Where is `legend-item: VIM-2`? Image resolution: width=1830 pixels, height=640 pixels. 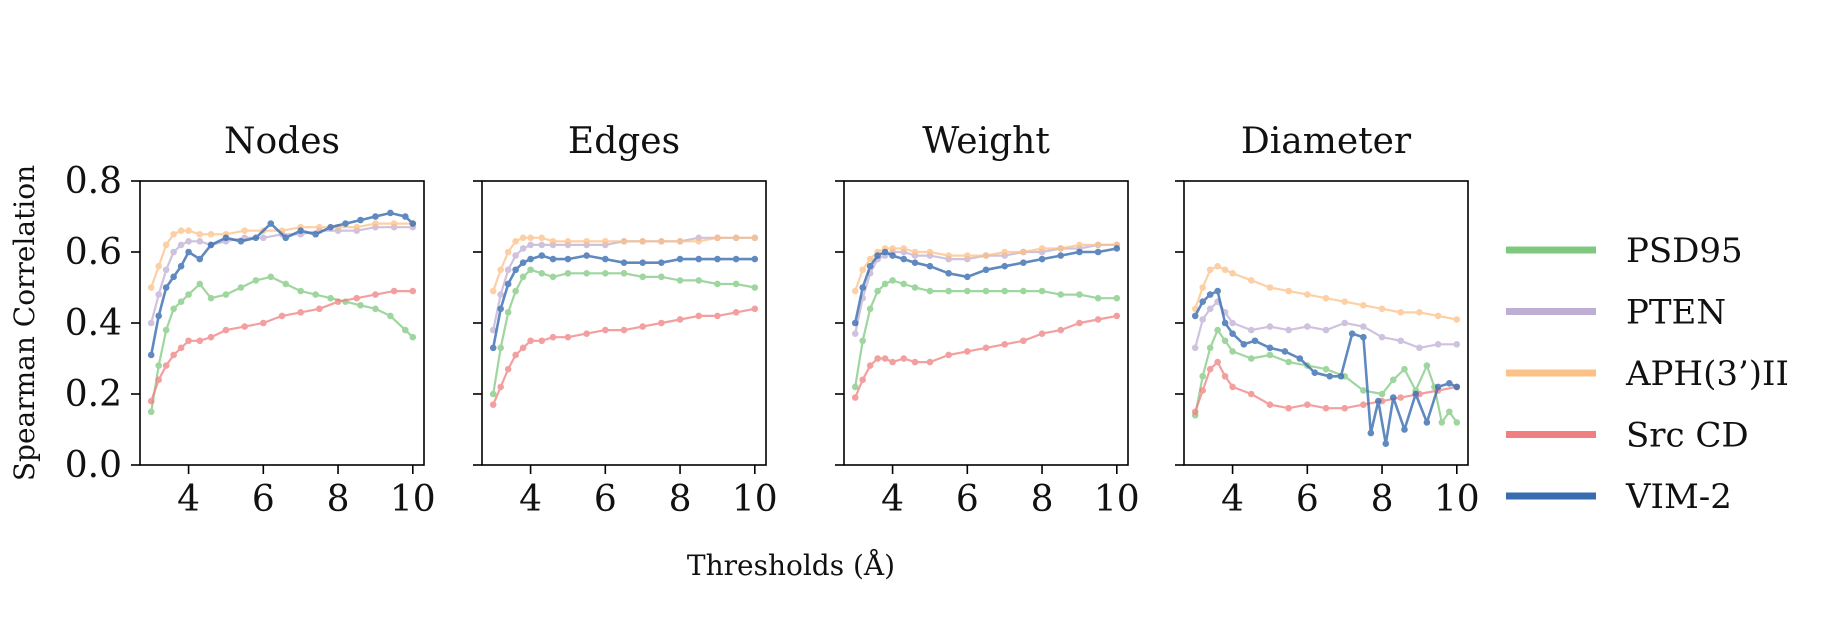 legend-item: VIM-2 is located at coordinates (1619, 497).